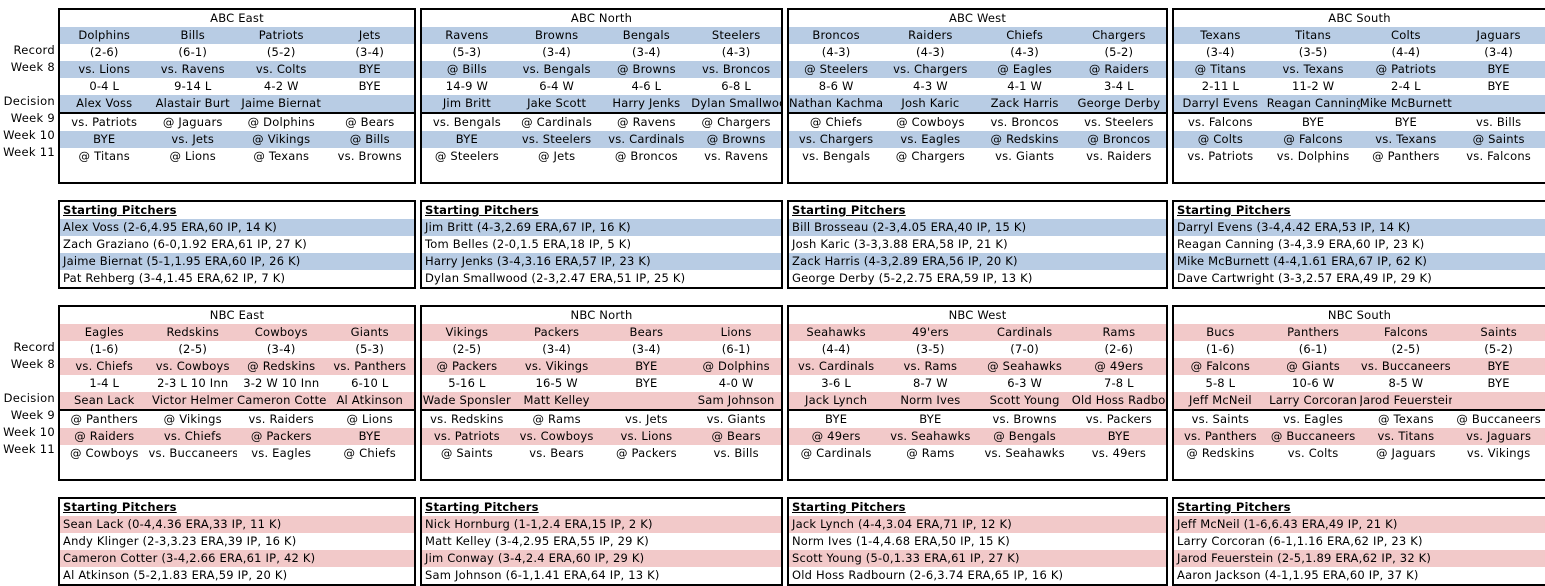  Describe the element at coordinates (281, 35) in the screenshot. I see `team-name-cell: Patriots` at that location.